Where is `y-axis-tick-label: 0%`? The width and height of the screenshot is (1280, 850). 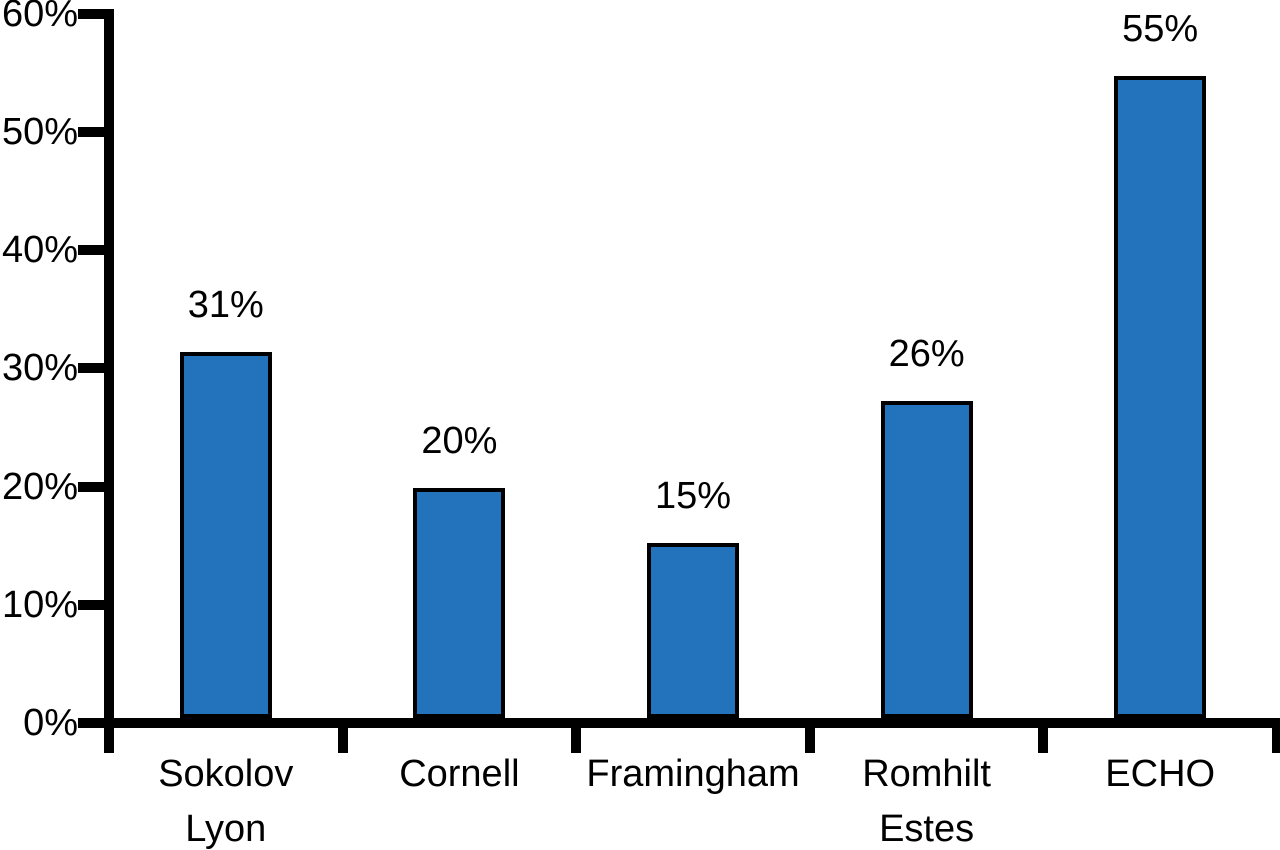
y-axis-tick-label: 0% is located at coordinates (50, 723).